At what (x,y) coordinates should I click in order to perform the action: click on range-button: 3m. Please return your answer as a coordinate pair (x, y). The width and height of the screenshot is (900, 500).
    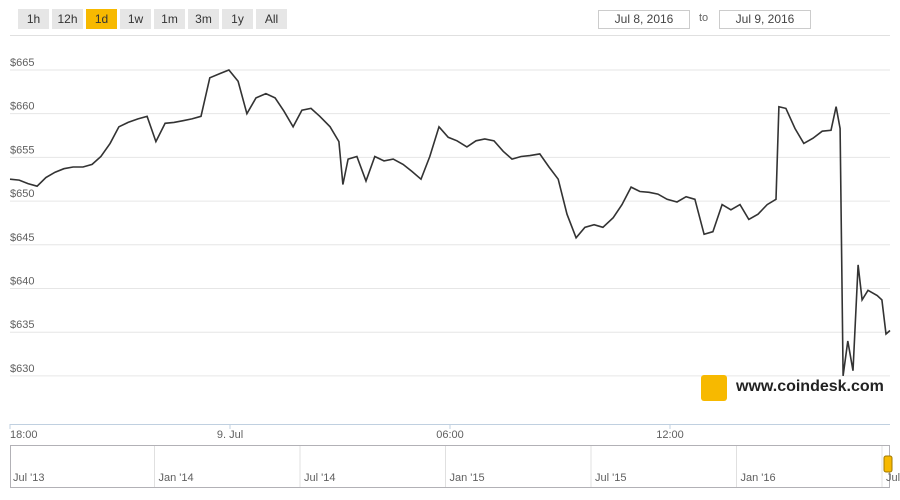
    Looking at the image, I should click on (203, 19).